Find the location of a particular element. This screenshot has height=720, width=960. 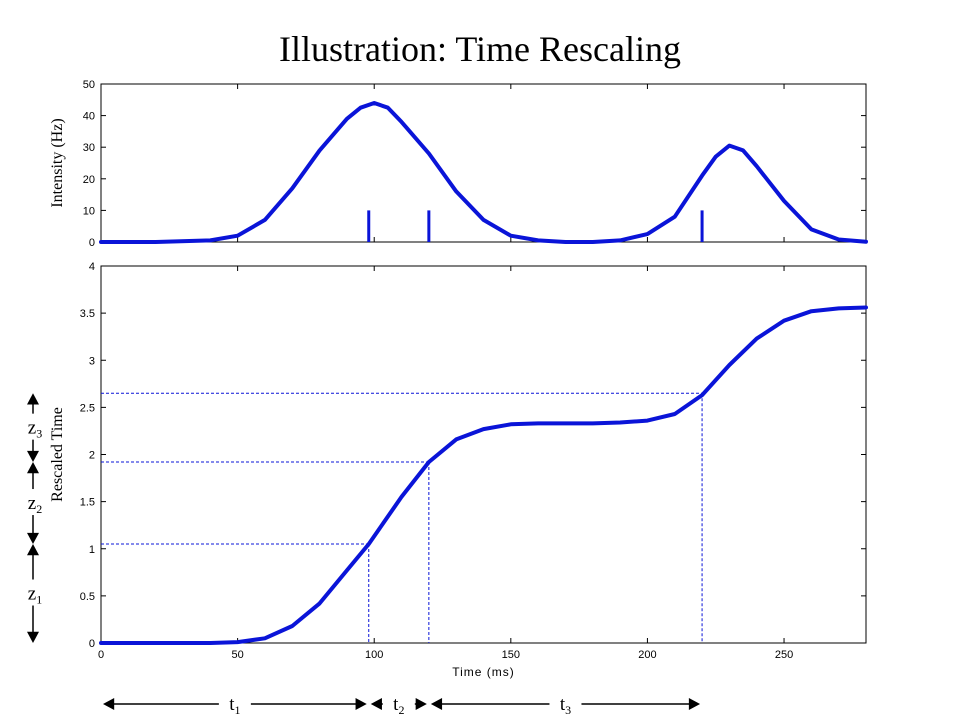

bottom-y-tick-label: 3.5 is located at coordinates (87, 314).